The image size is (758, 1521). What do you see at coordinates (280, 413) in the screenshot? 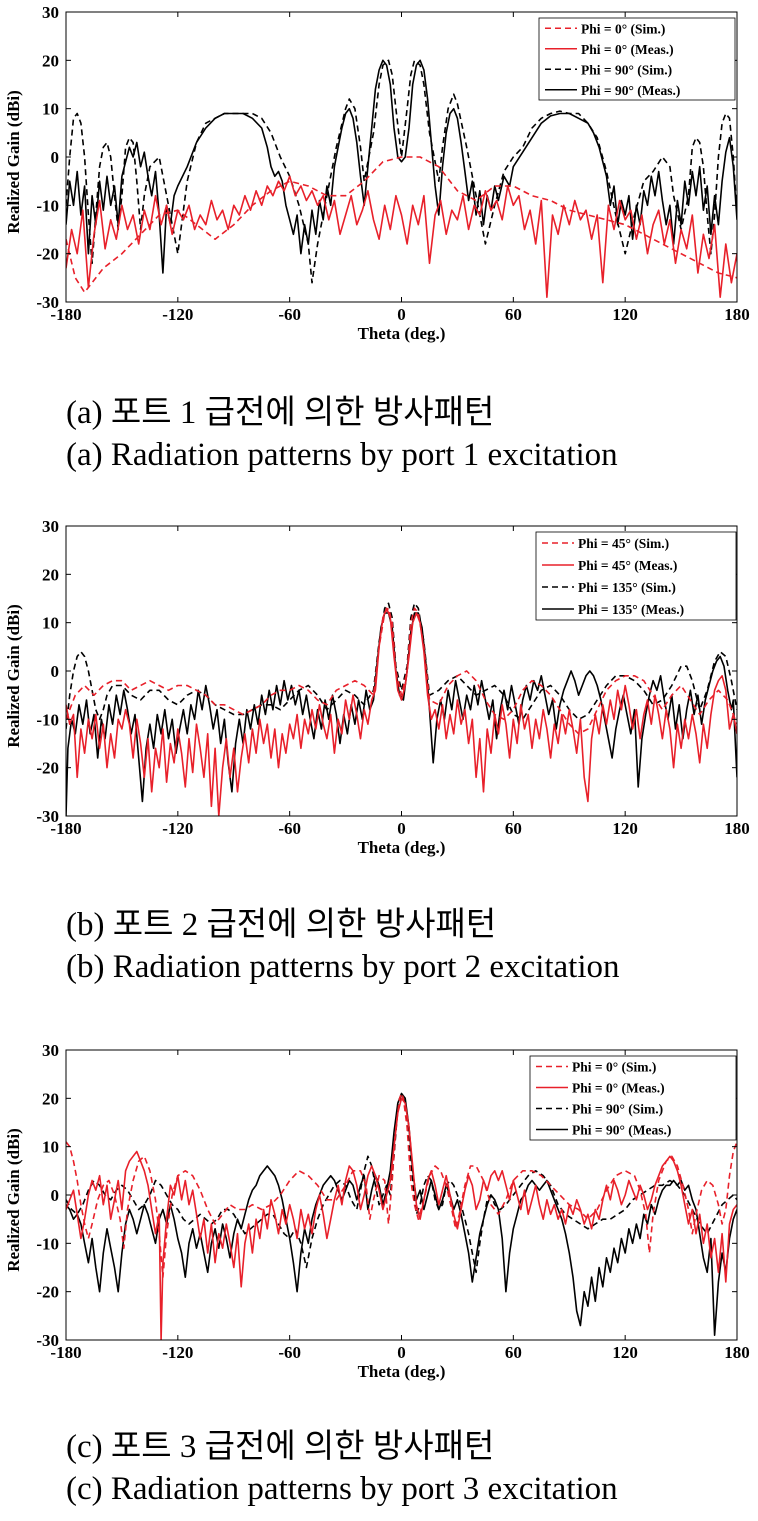
I see `caption-ko-a: (a) 포트 1 급전에 의한 방사패턴` at bounding box center [280, 413].